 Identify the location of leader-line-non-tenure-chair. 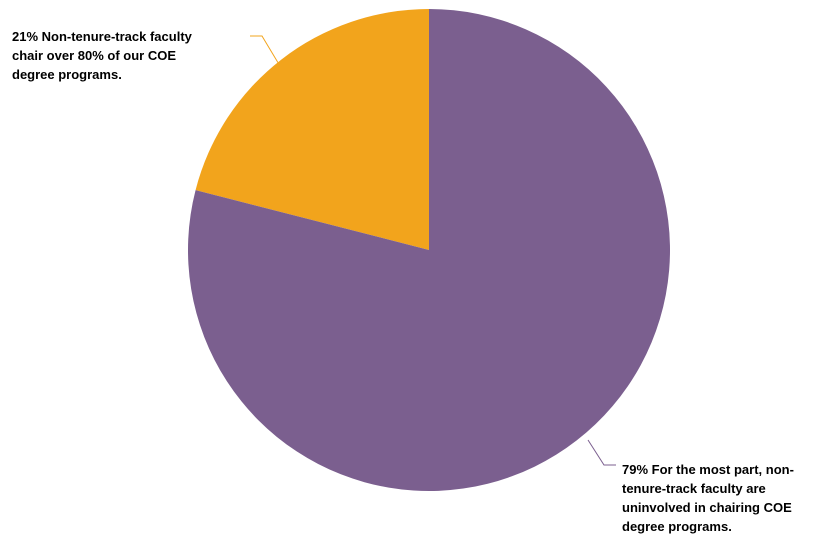
(265, 51).